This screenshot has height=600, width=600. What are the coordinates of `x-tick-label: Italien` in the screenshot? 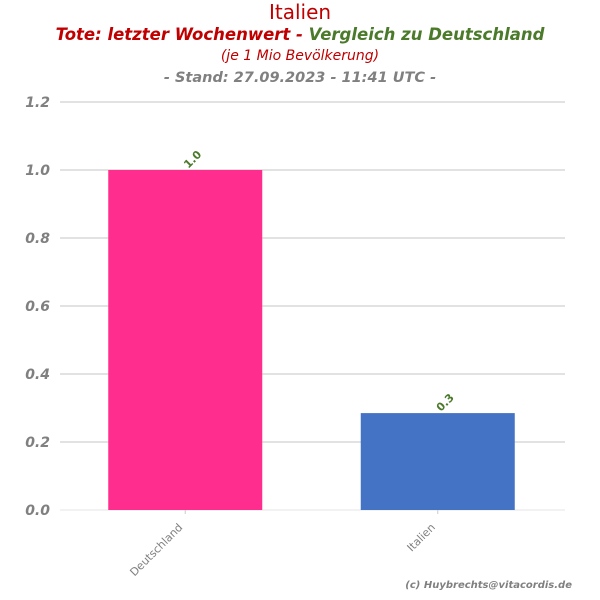 It's located at (421, 537).